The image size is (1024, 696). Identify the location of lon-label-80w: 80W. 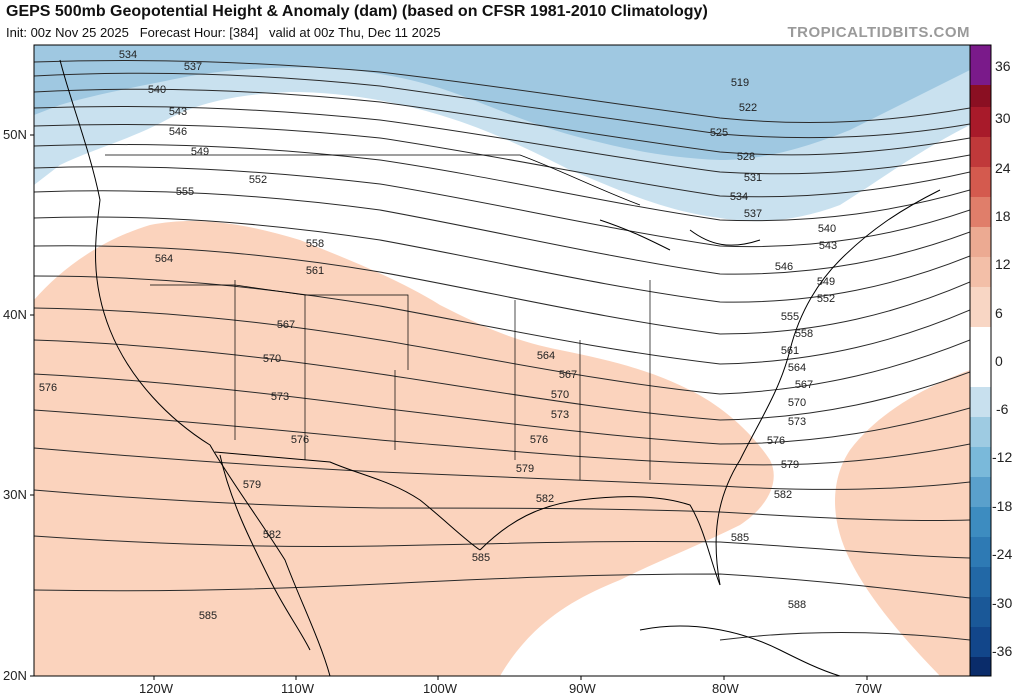
(725, 688).